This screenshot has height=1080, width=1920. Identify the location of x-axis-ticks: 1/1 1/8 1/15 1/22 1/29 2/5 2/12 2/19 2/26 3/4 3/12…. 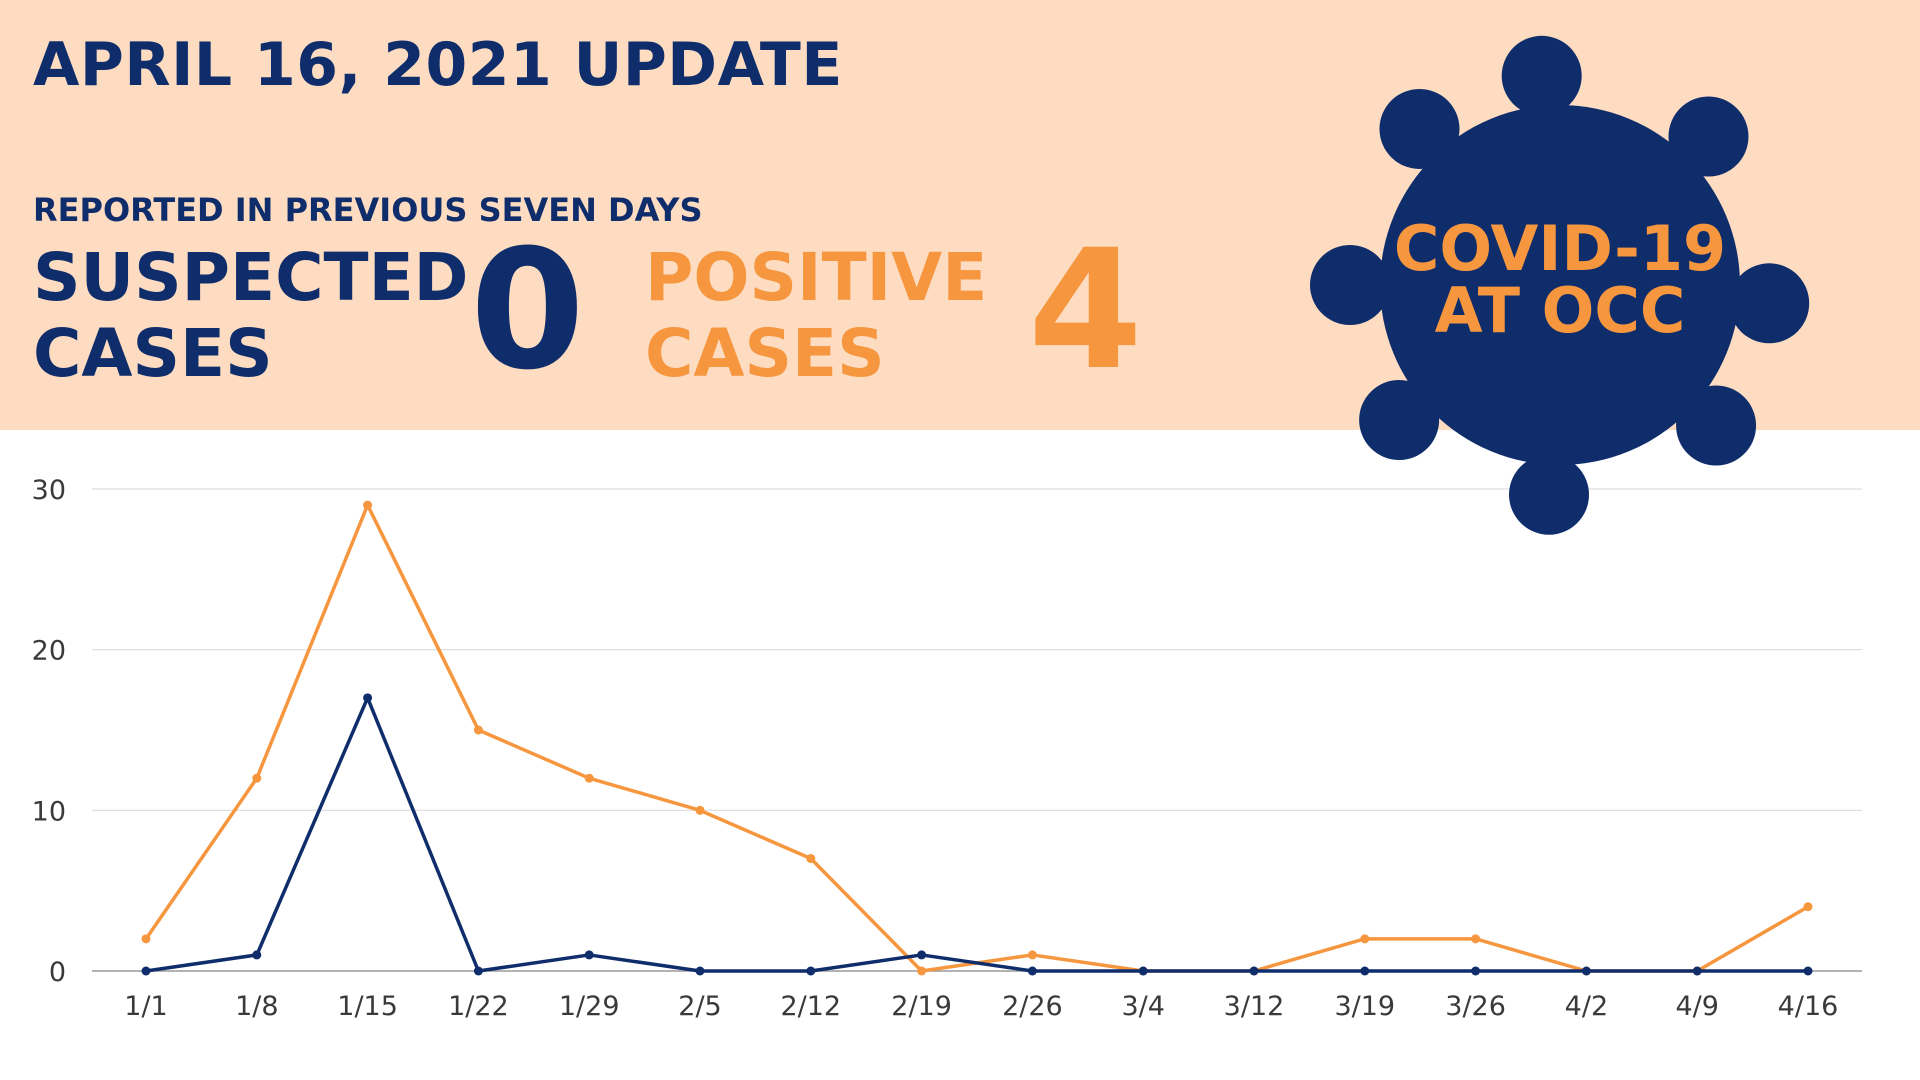
(981, 1006).